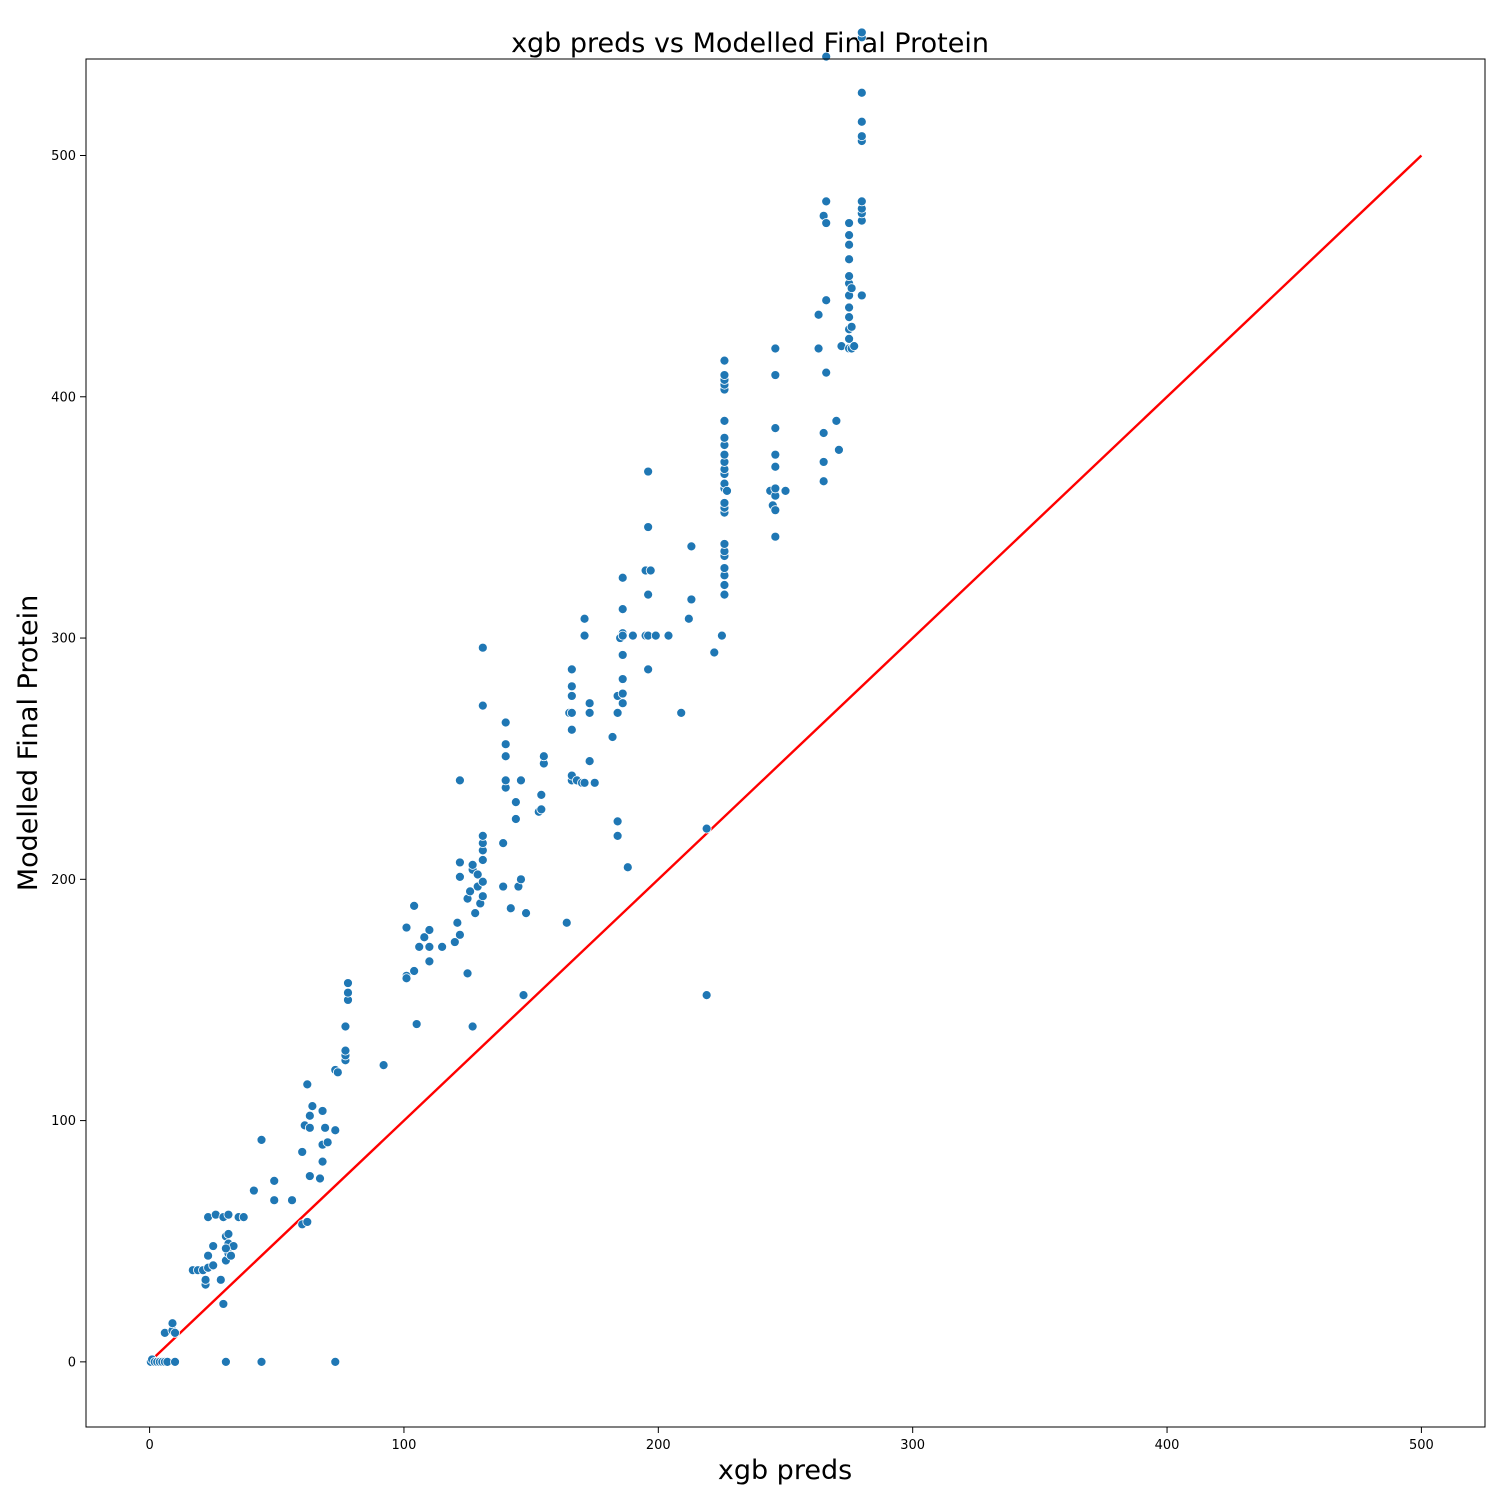 This screenshot has width=1500, height=1500. Describe the element at coordinates (63, 397) in the screenshot. I see `y-tick-label: 400` at that location.